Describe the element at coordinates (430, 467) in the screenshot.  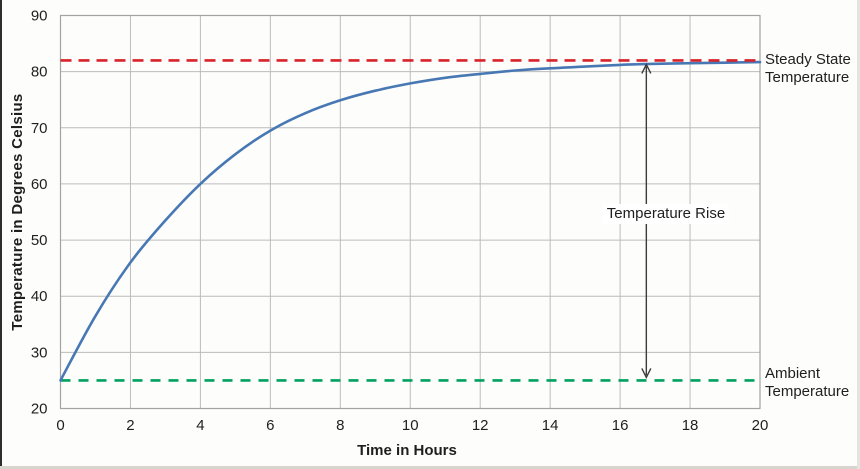
I see `scan-edge-bottom` at that location.